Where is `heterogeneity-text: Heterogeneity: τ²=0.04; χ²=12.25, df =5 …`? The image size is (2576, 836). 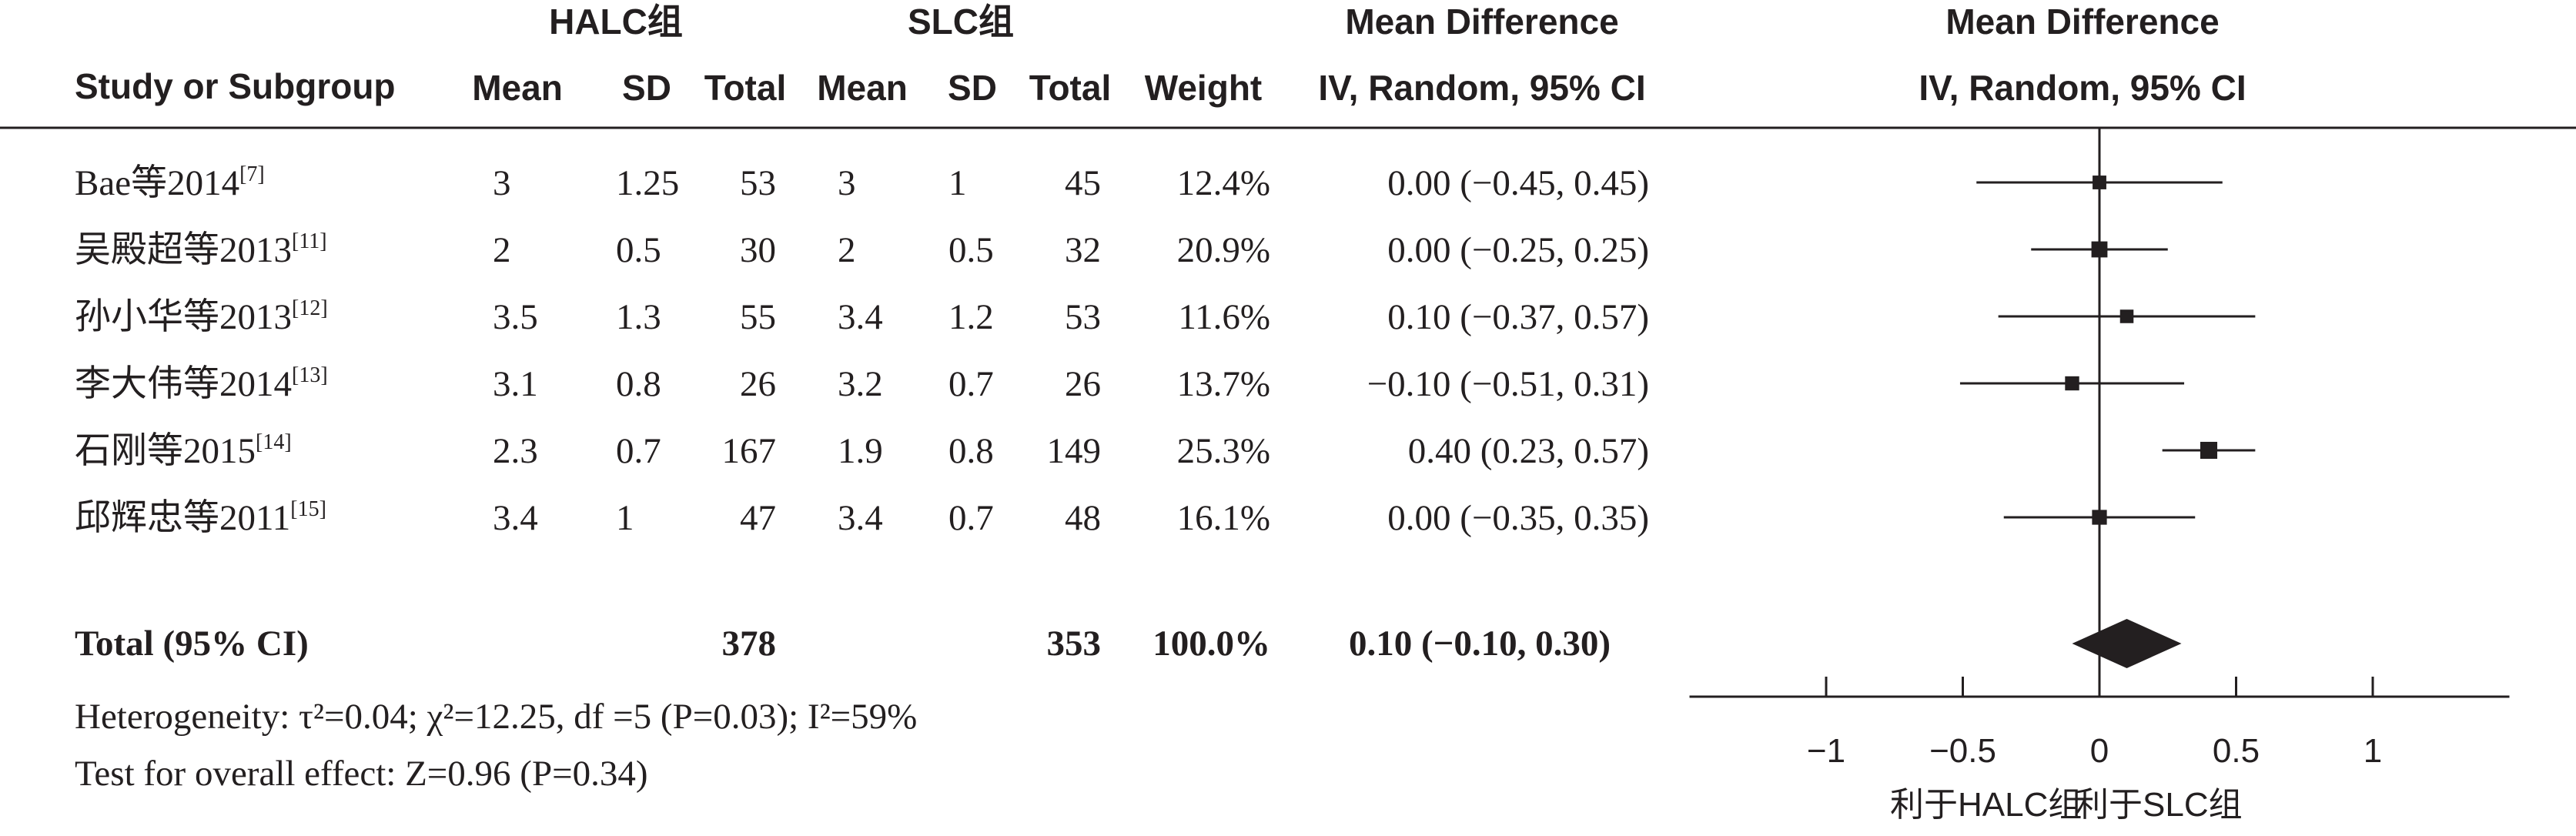
heterogeneity-text: Heterogeneity: τ²=0.04; χ²=12.25, df =5 … is located at coordinates (496, 717).